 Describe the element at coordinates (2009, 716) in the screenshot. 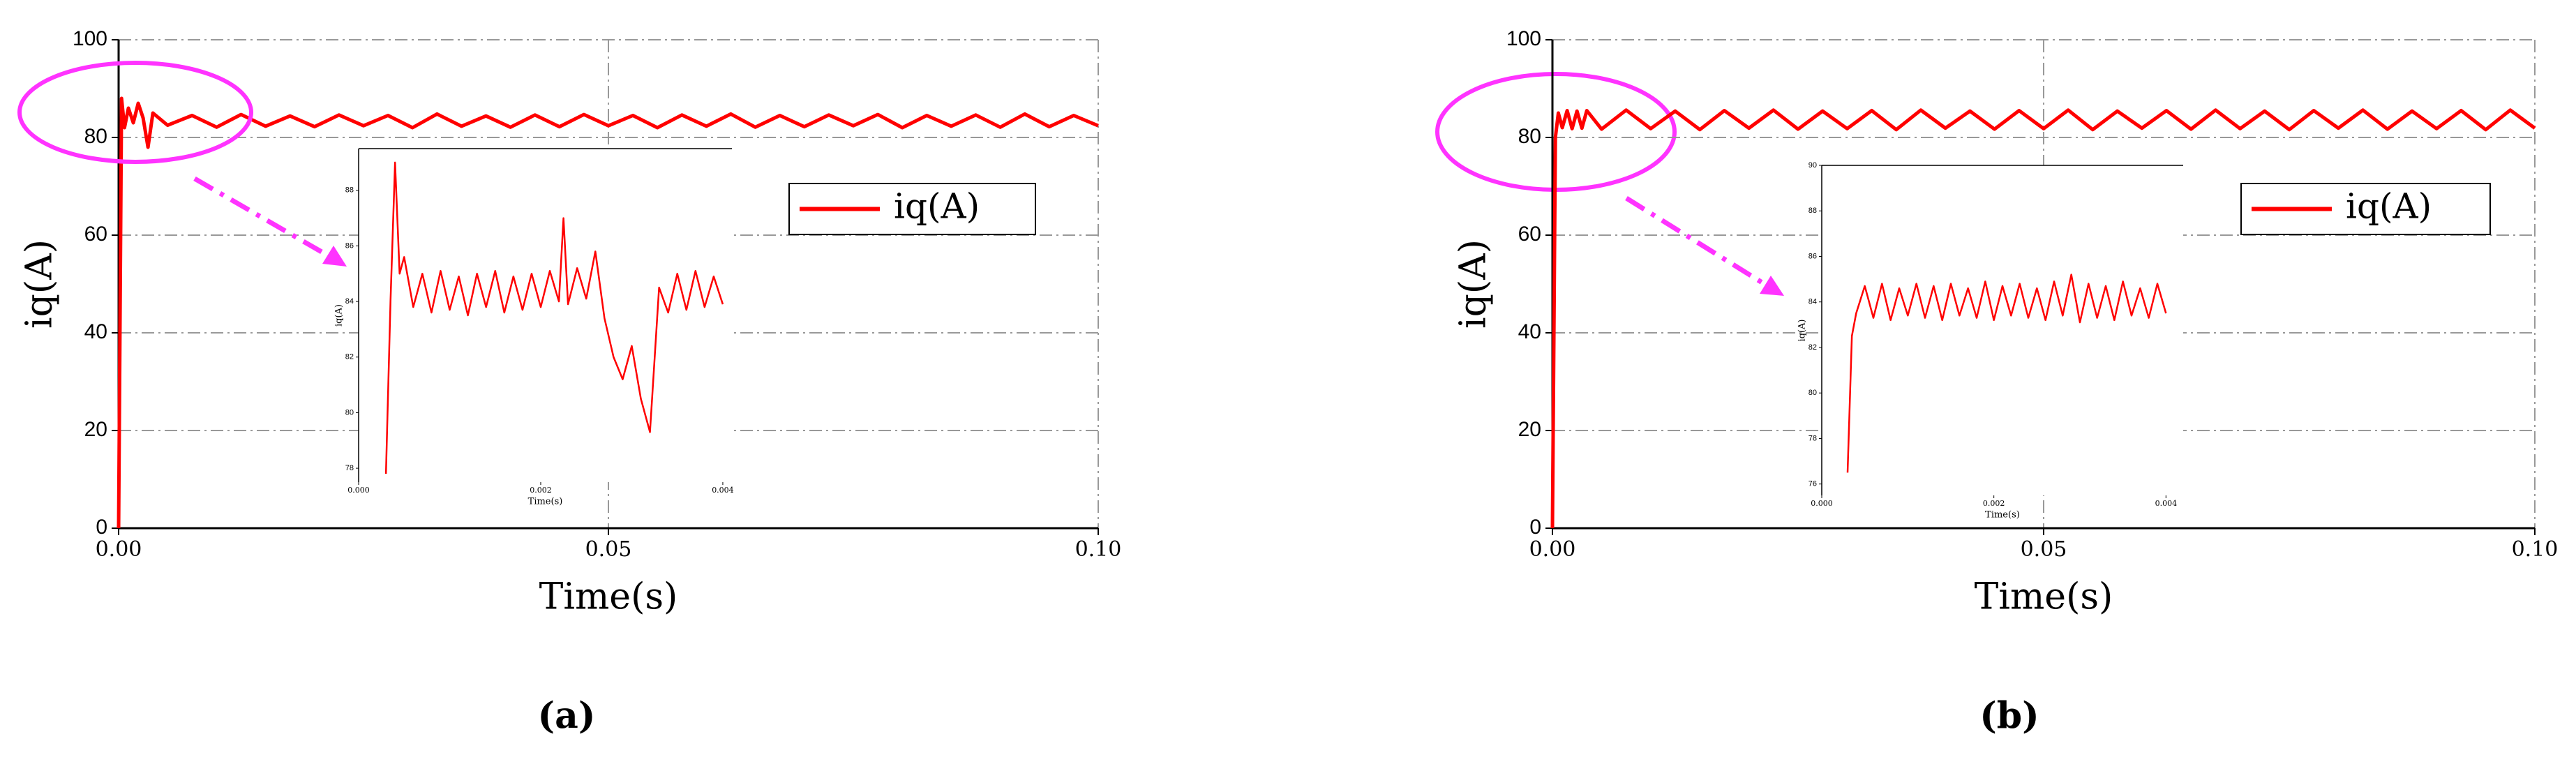

I see `caption: (b)` at that location.